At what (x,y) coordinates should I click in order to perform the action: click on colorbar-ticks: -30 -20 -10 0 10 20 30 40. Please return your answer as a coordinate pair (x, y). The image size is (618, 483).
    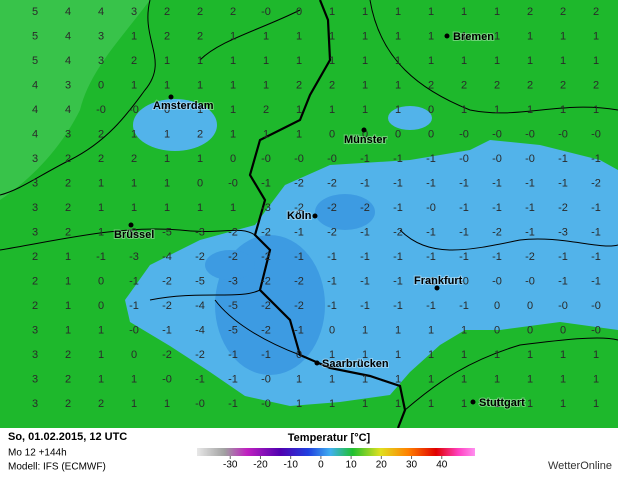
    Looking at the image, I should click on (335, 463).